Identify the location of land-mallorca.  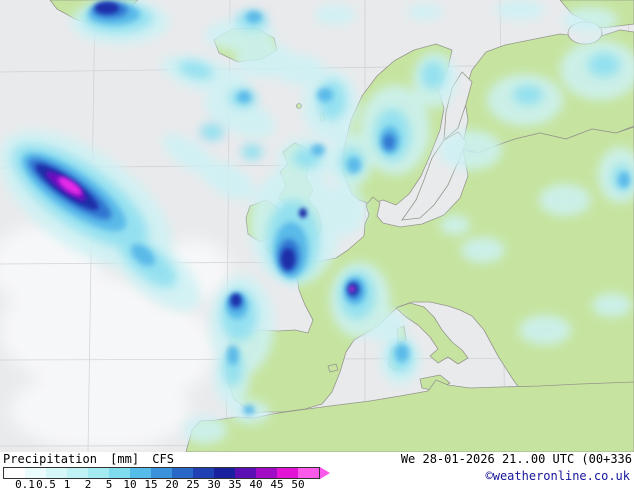
(333, 368).